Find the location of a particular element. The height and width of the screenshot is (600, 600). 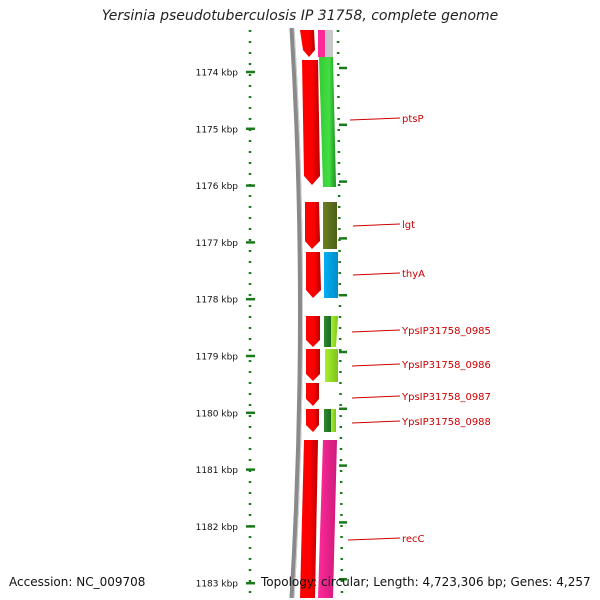

gene-label: YpsIP31758_0987 is located at coordinates (446, 397).